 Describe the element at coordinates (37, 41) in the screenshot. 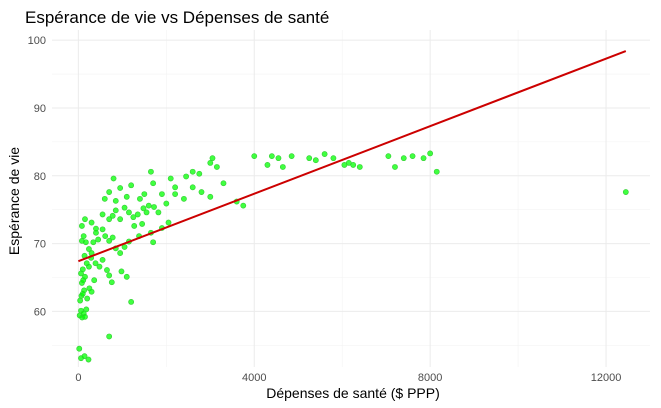

I see `y-tick-label: 100` at that location.